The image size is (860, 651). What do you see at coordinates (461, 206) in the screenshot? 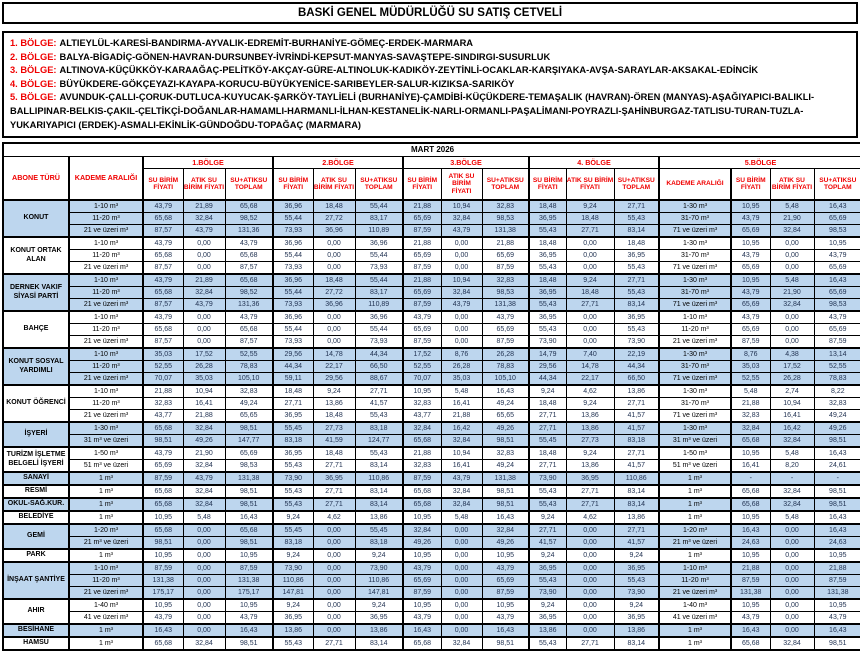
I see `price-cell: 10,94` at bounding box center [461, 206].